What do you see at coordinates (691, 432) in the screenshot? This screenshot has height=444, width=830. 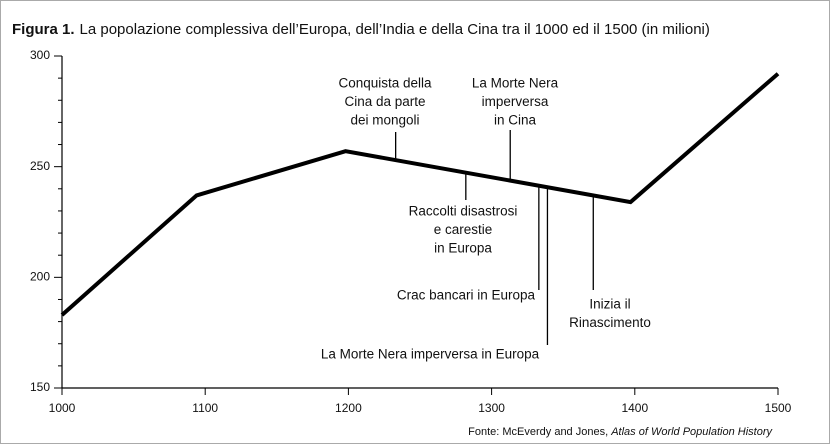 I see `source-title: Atlas of World Population History` at bounding box center [691, 432].